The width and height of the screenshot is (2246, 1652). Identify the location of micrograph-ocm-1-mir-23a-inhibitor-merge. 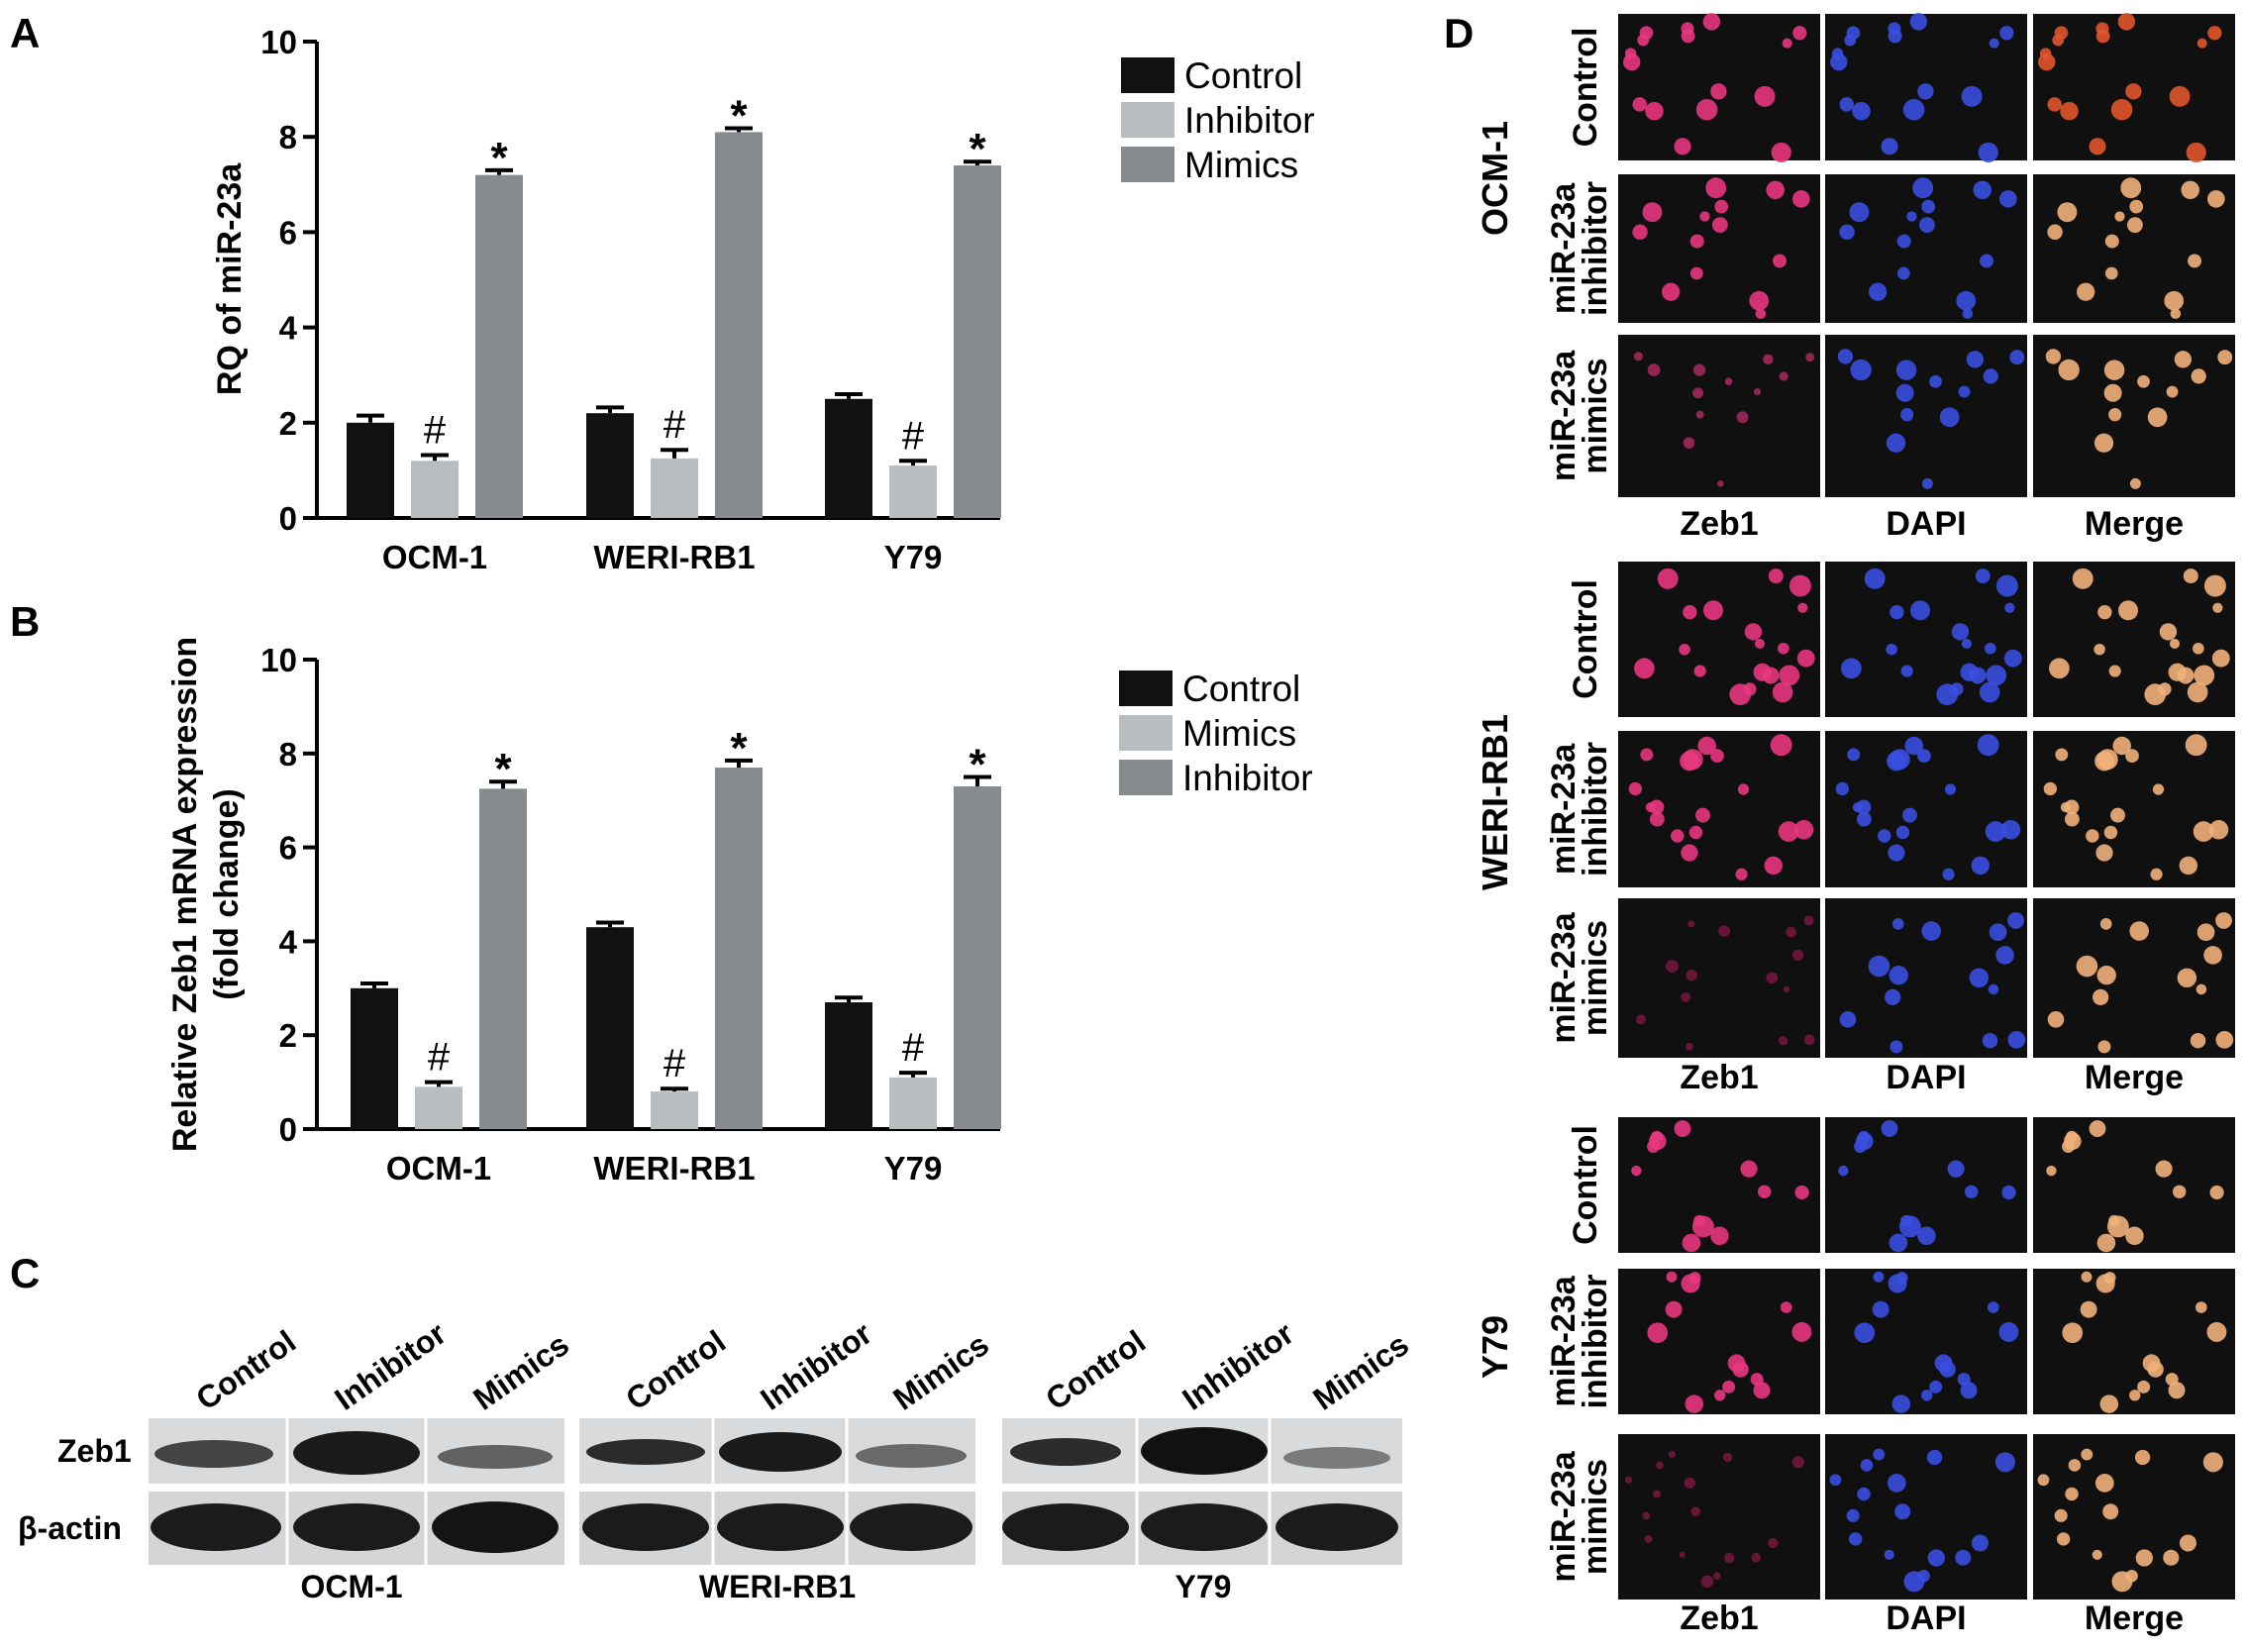
(2134, 248).